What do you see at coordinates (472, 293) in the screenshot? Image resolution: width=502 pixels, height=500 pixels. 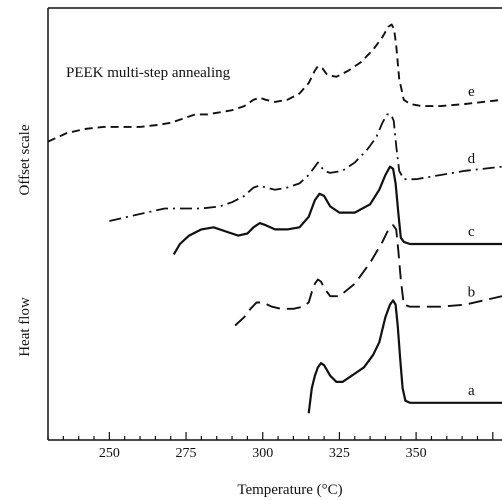 I see `curve-label-b: b` at bounding box center [472, 293].